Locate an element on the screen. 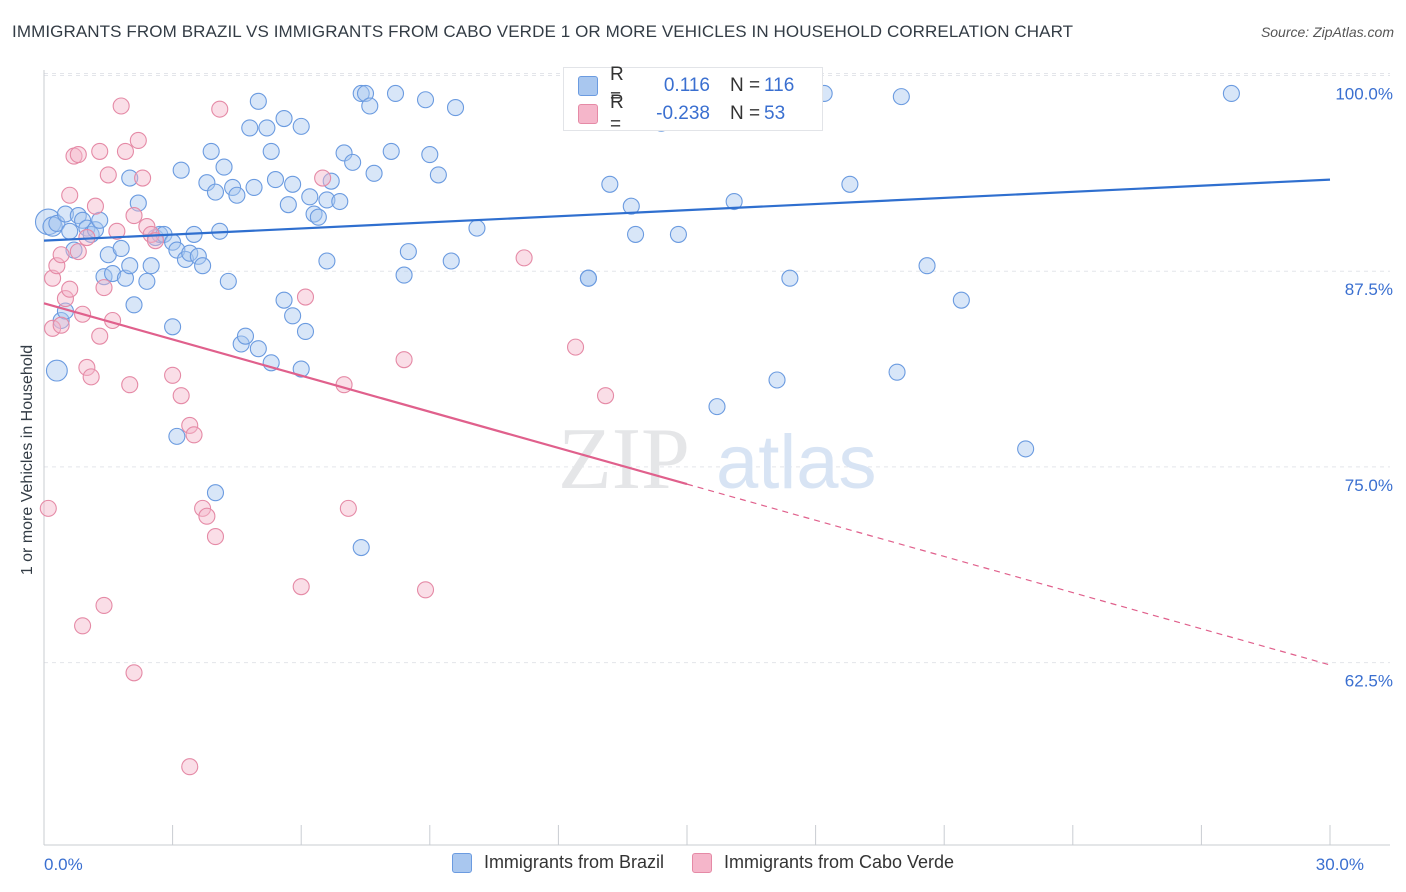 The height and width of the screenshot is (892, 1406). legend-row-cabo: R = -0.238 N = 53 is located at coordinates (691, 113).